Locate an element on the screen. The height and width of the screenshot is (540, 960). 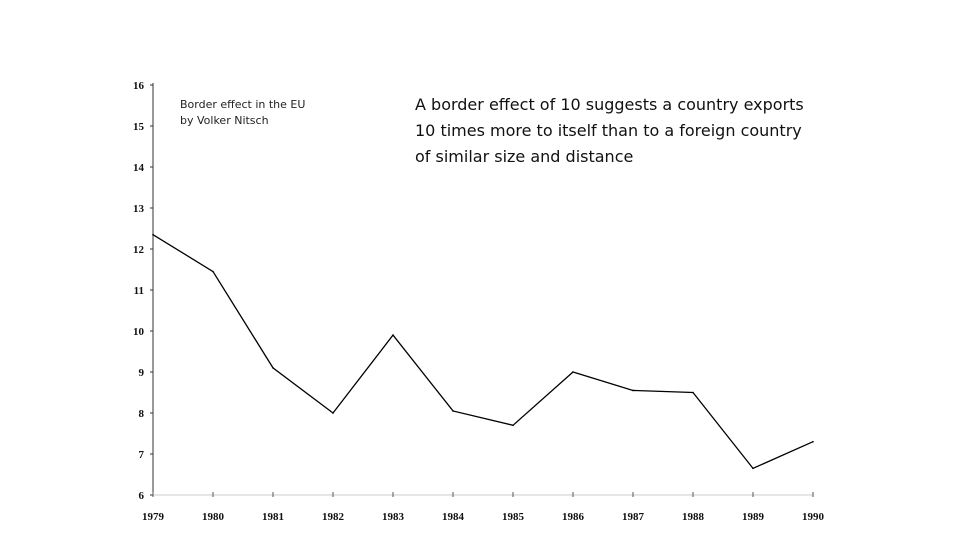
y-tick-label: 15 is located at coordinates (139, 127).